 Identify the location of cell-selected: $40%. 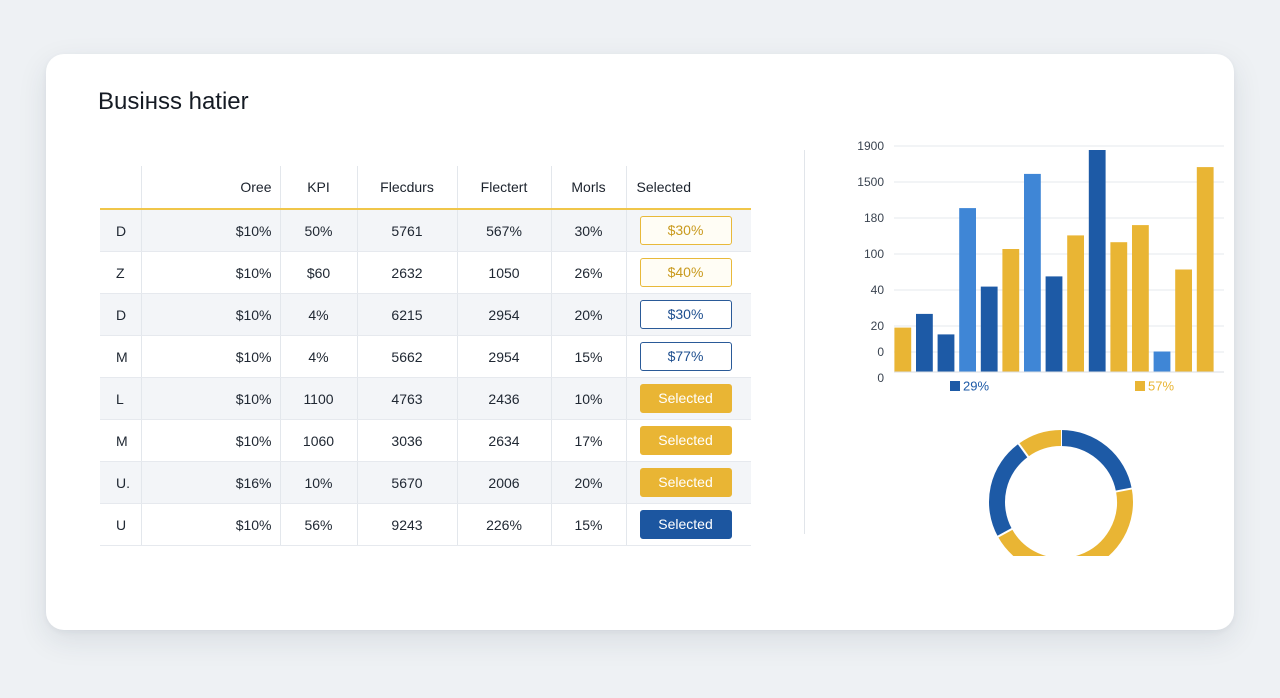
(688, 272).